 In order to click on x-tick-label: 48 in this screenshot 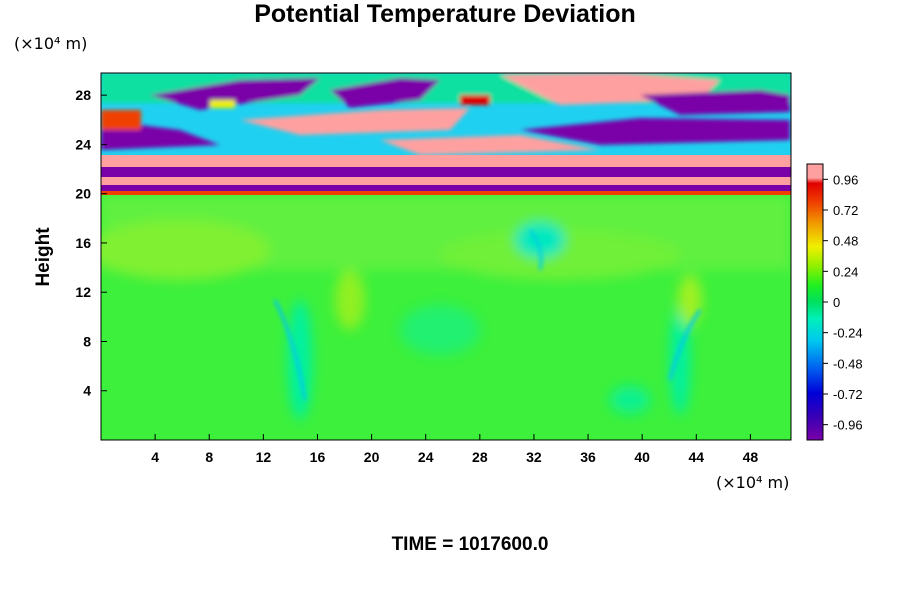, I will do `click(751, 457)`.